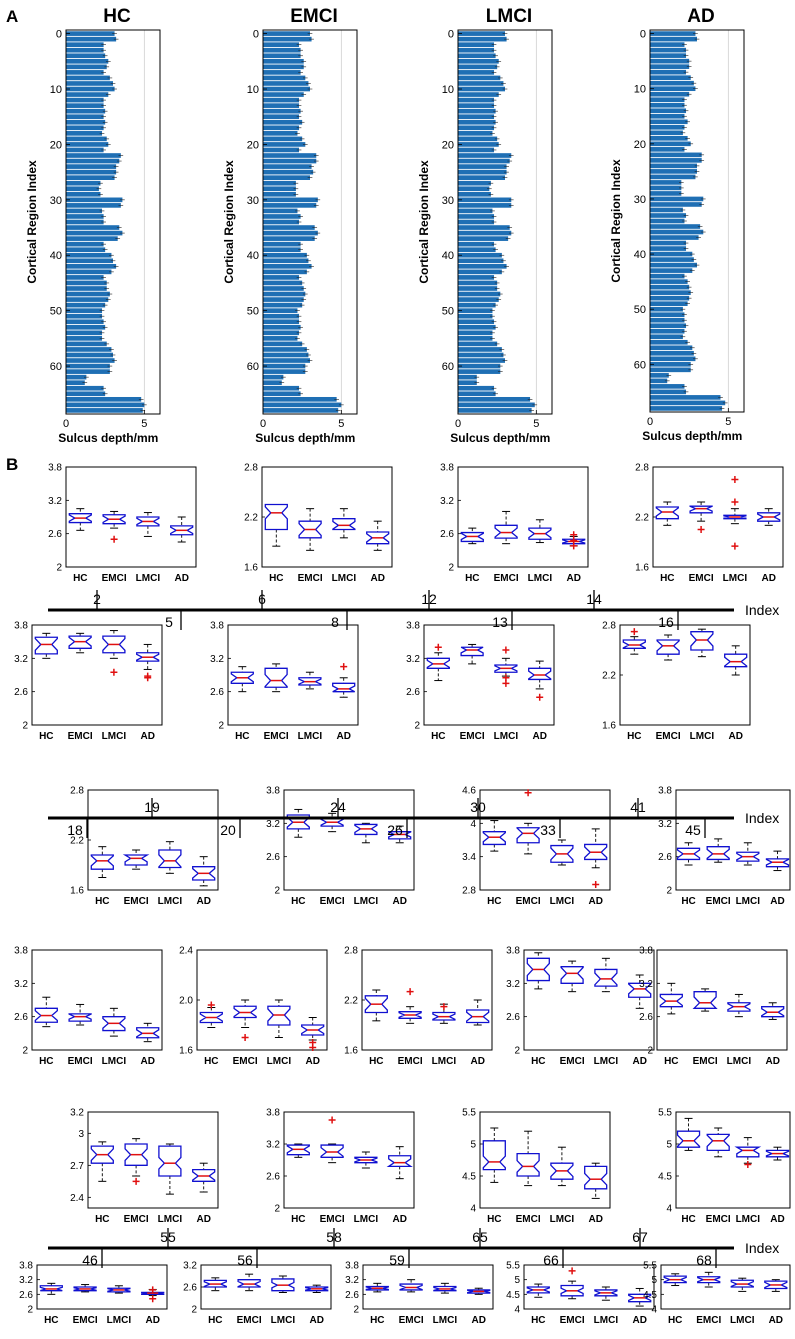 The image size is (795, 1339). I want to click on y-tick-label: 3, so click(81, 1134).